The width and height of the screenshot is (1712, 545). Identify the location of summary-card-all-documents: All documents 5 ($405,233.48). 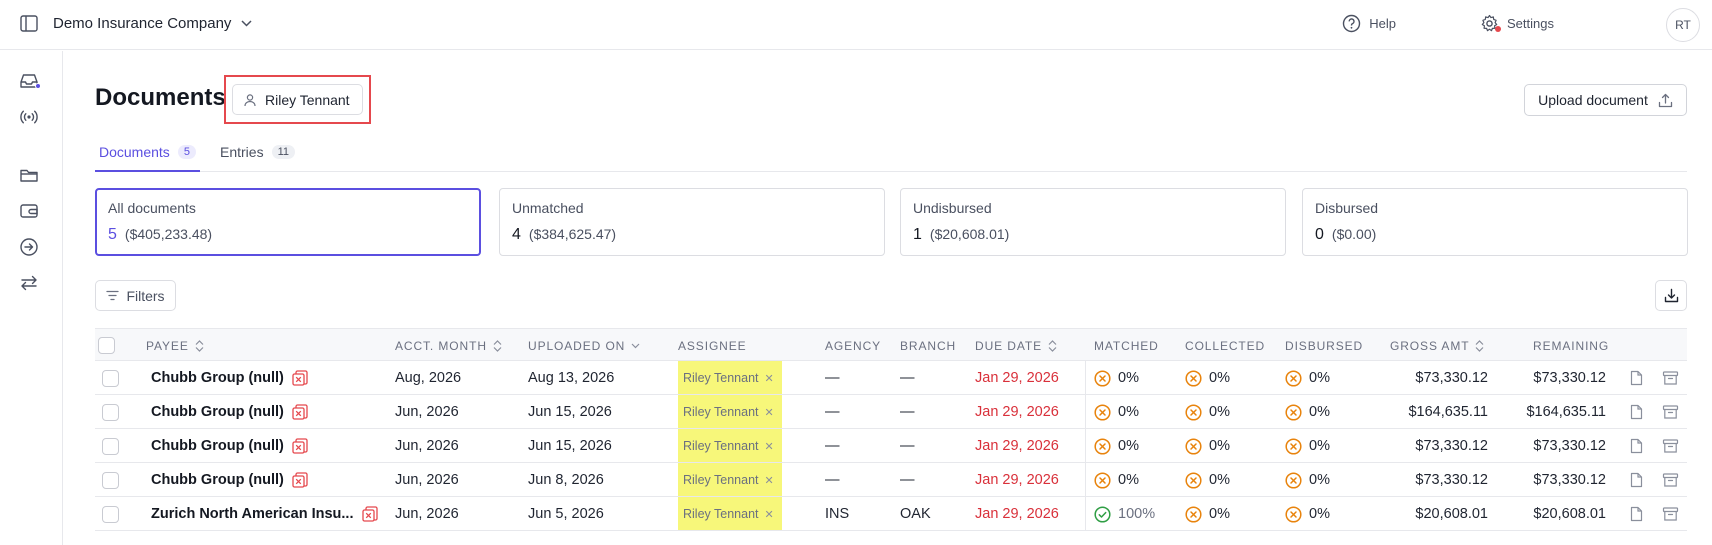
(288, 222).